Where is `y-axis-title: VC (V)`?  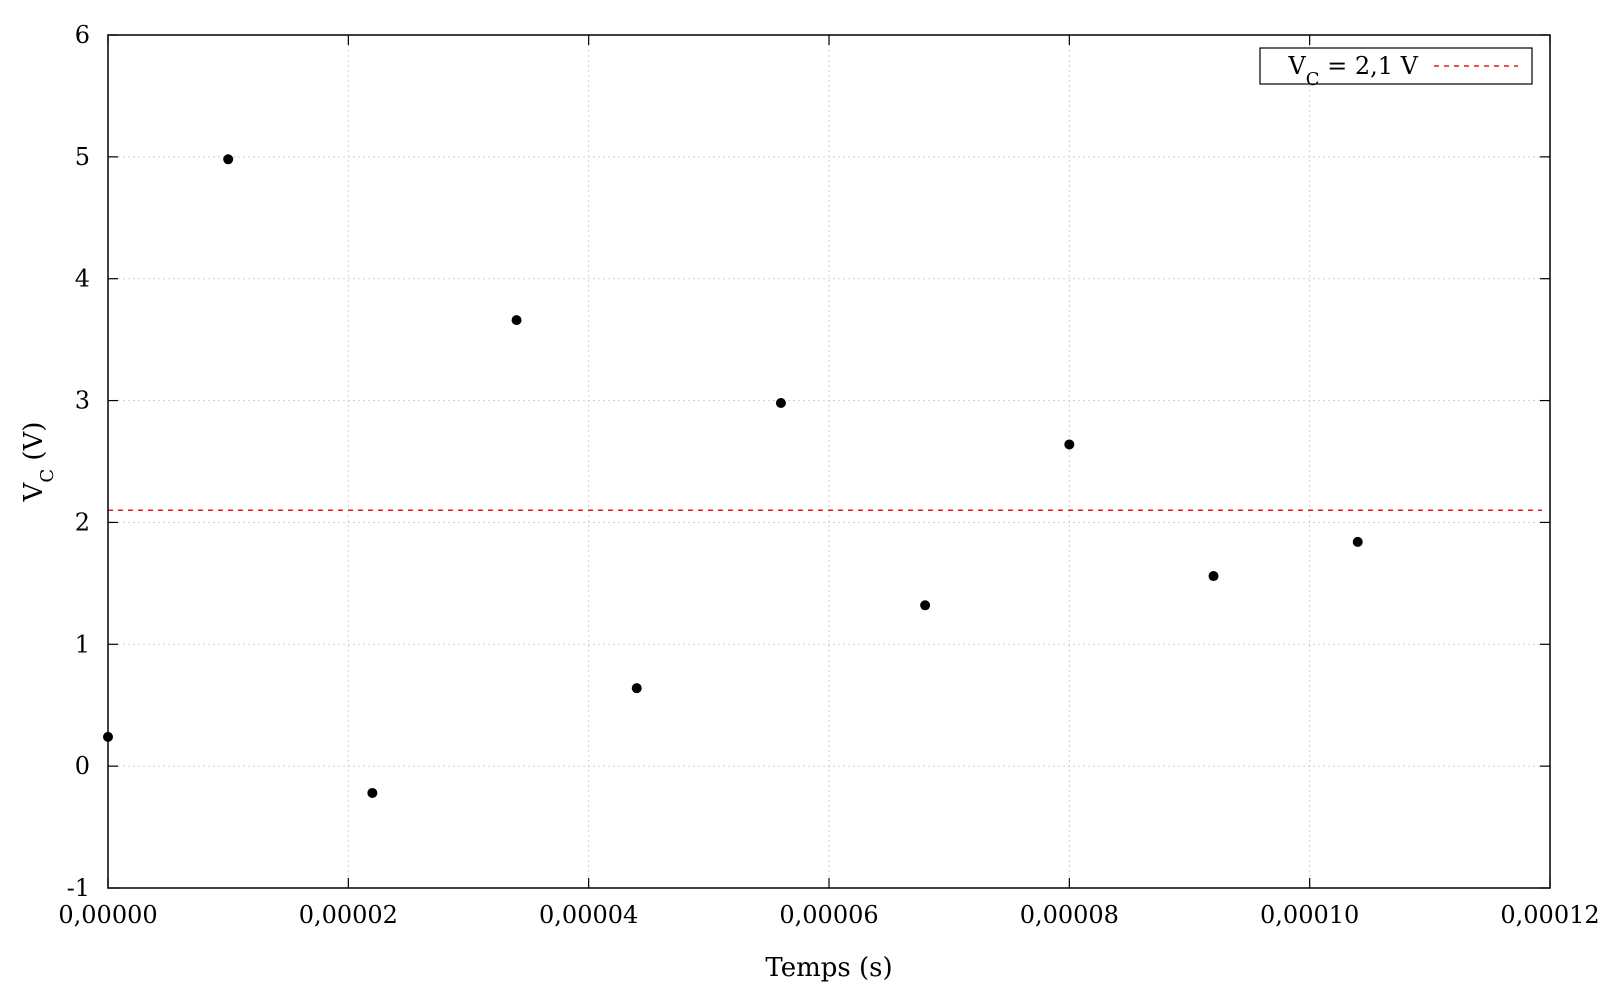
y-axis-title: VC (V) is located at coordinates (38, 462).